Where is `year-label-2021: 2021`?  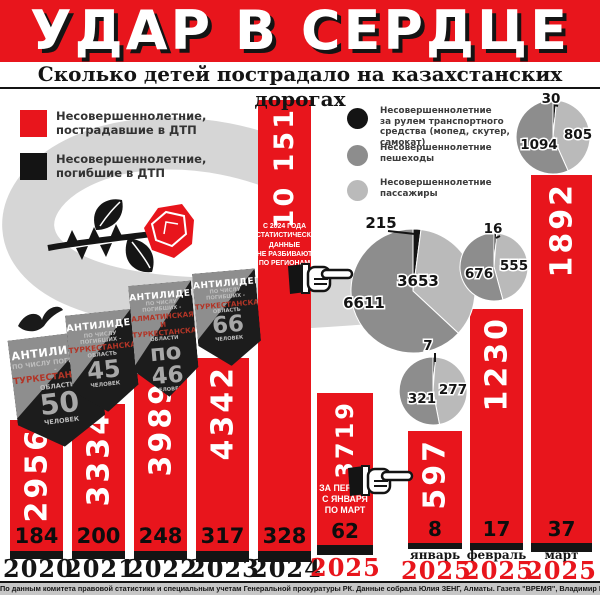 year-label-2021: 2021 is located at coordinates (100, 568).